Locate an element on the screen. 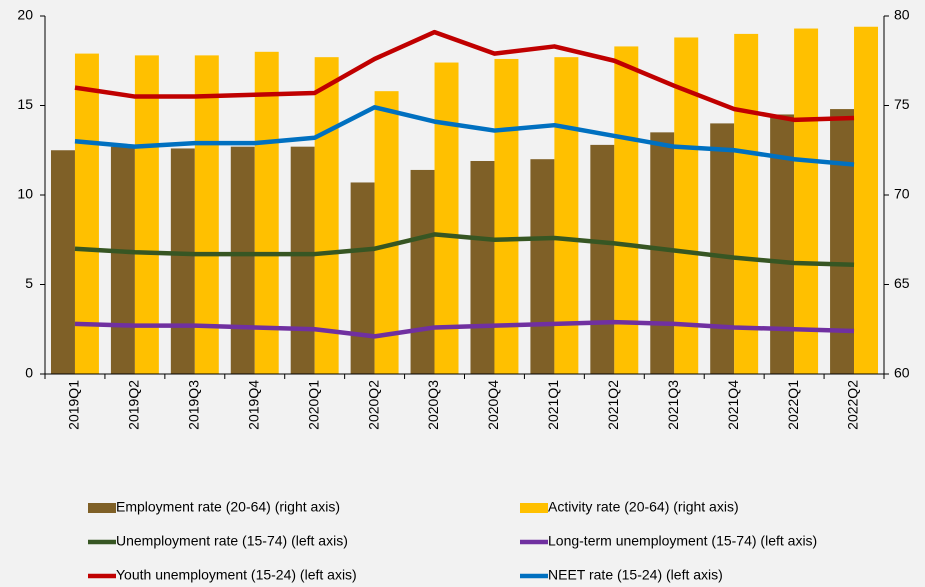  x-tick-label: 2022Q2 is located at coordinates (853, 405).